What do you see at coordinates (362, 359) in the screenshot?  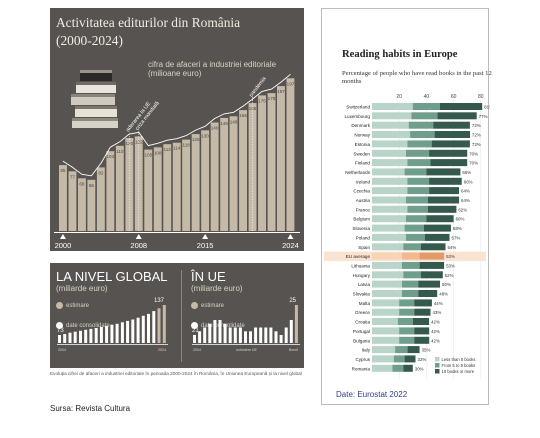 I see `country-label: Cyprus` at bounding box center [362, 359].